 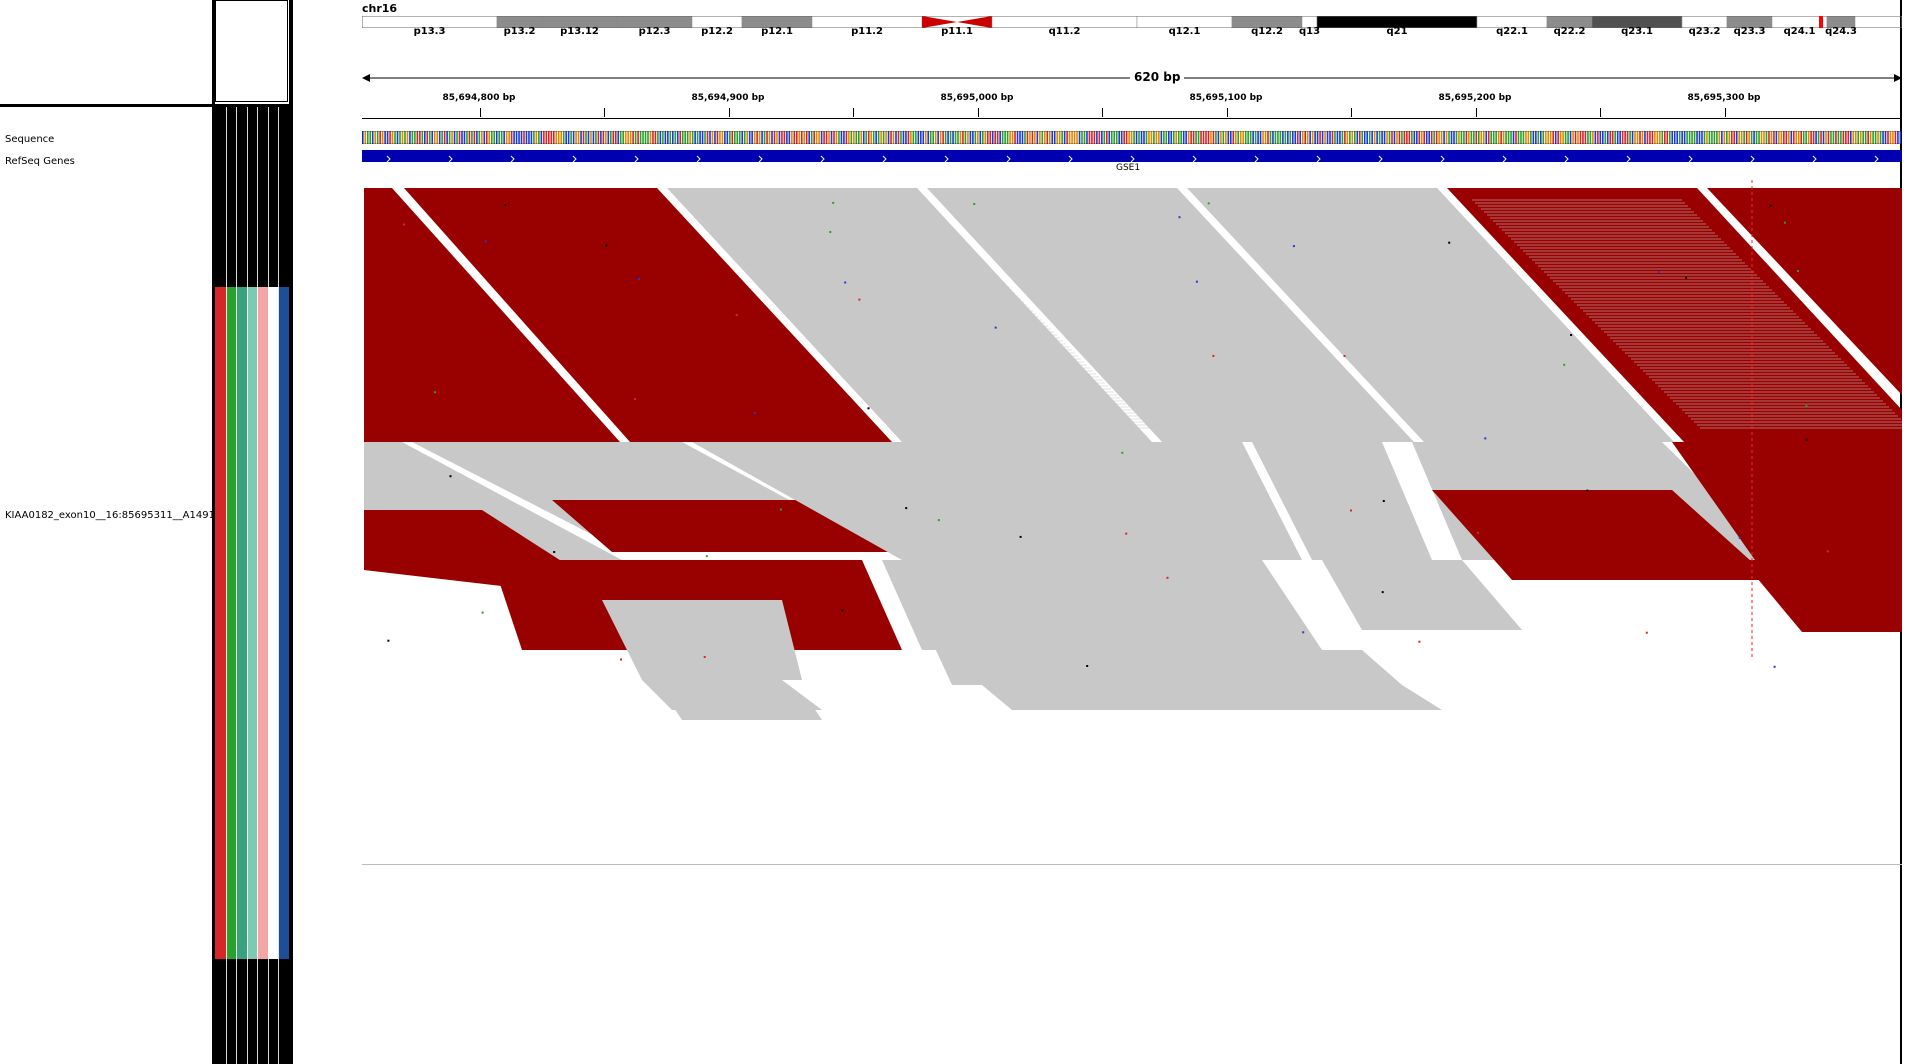 I want to click on cytoband-label: q23.1, so click(x=1637, y=31).